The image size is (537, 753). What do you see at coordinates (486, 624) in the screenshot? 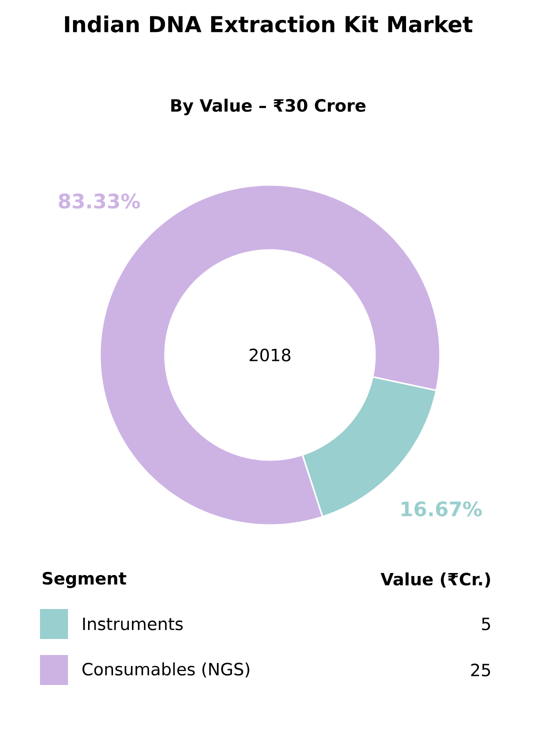
I see `text: 5` at bounding box center [486, 624].